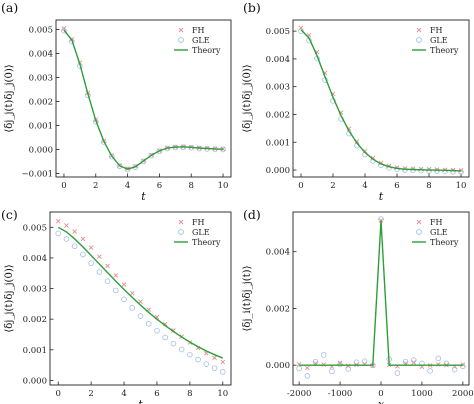 The height and width of the screenshot is (404, 474). Describe the element at coordinates (299, 394) in the screenshot. I see `x-tick-label: -2000` at that location.